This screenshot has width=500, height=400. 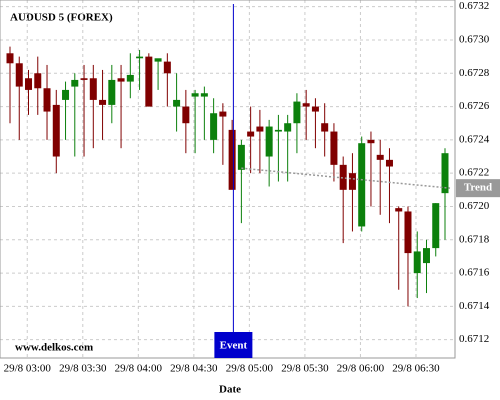 I want to click on chart-title: AUDUSD 5 (FOREX), so click(x=61, y=18).